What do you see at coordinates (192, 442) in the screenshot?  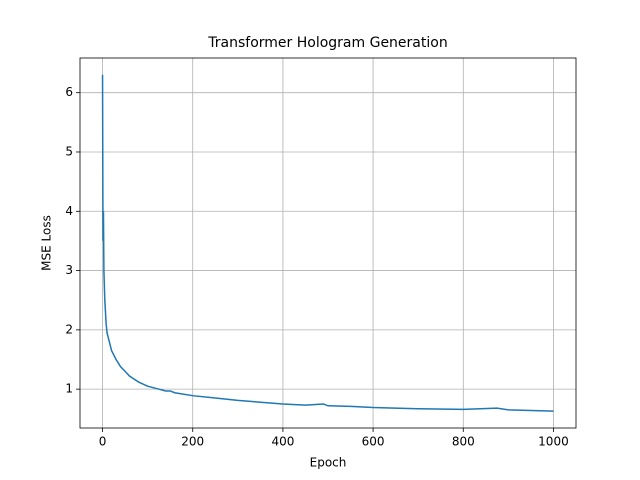 I see `x-tick-label: 200` at bounding box center [192, 442].